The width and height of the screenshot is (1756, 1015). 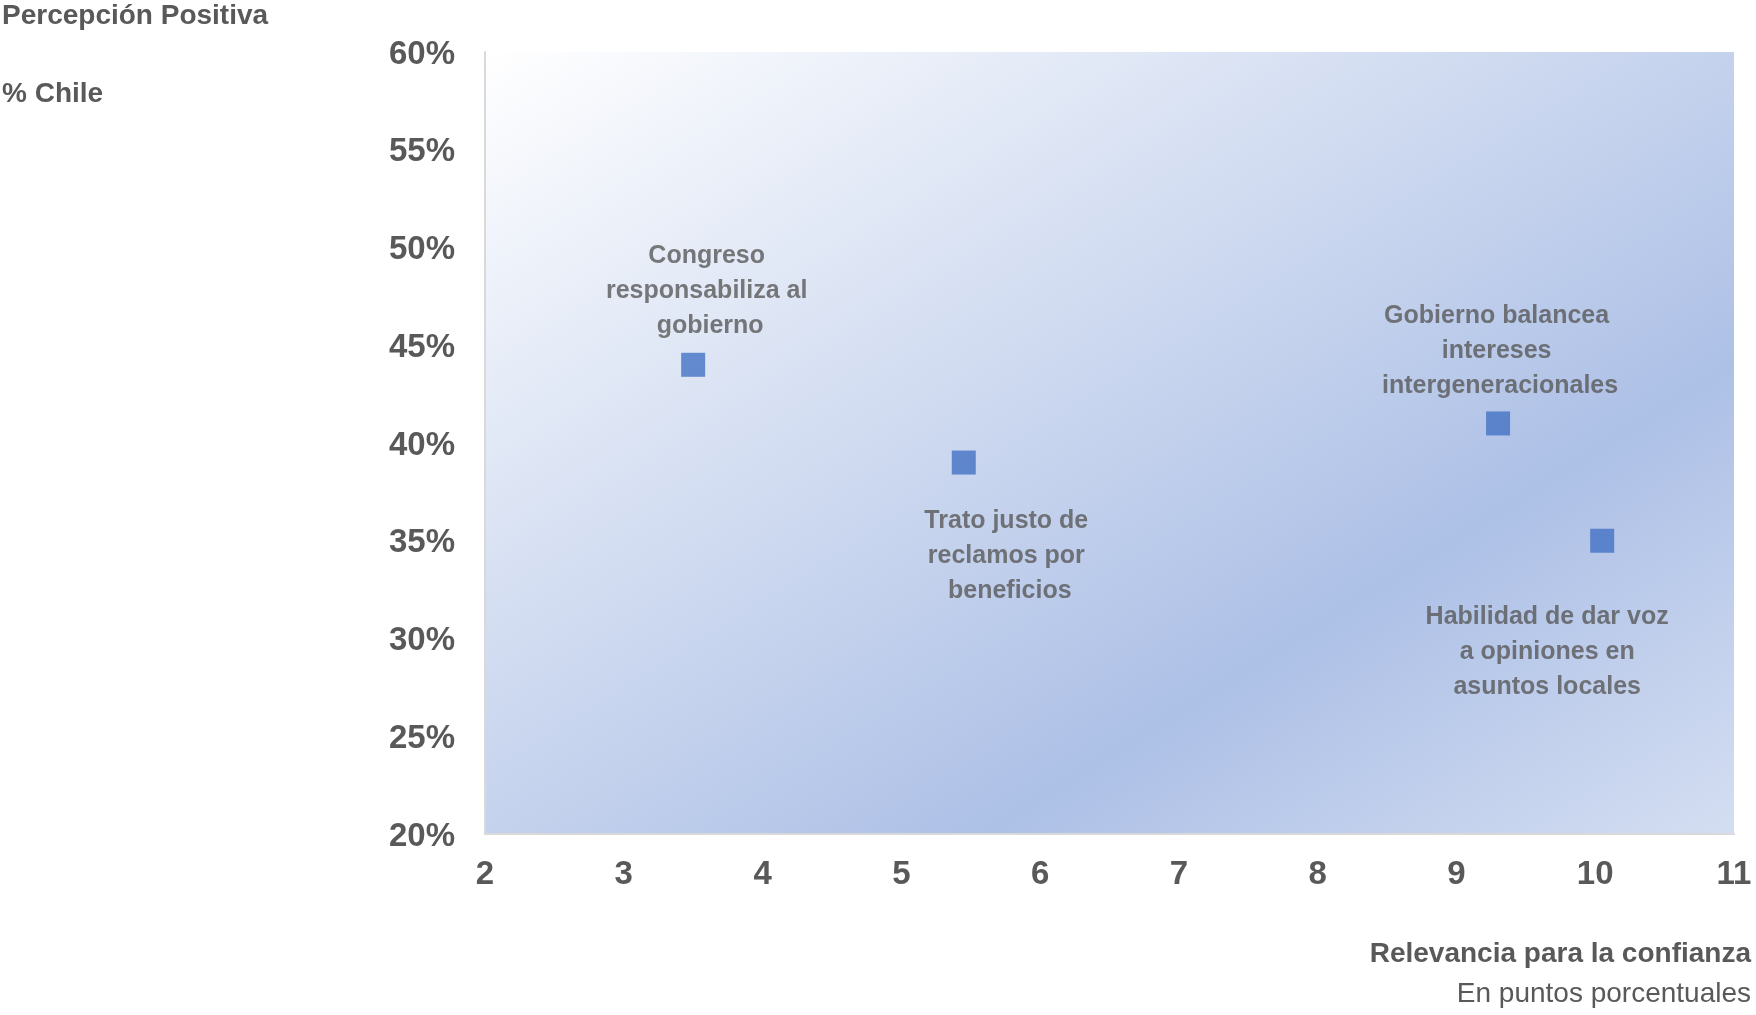 What do you see at coordinates (901, 872) in the screenshot?
I see `x-tick-label: 5` at bounding box center [901, 872].